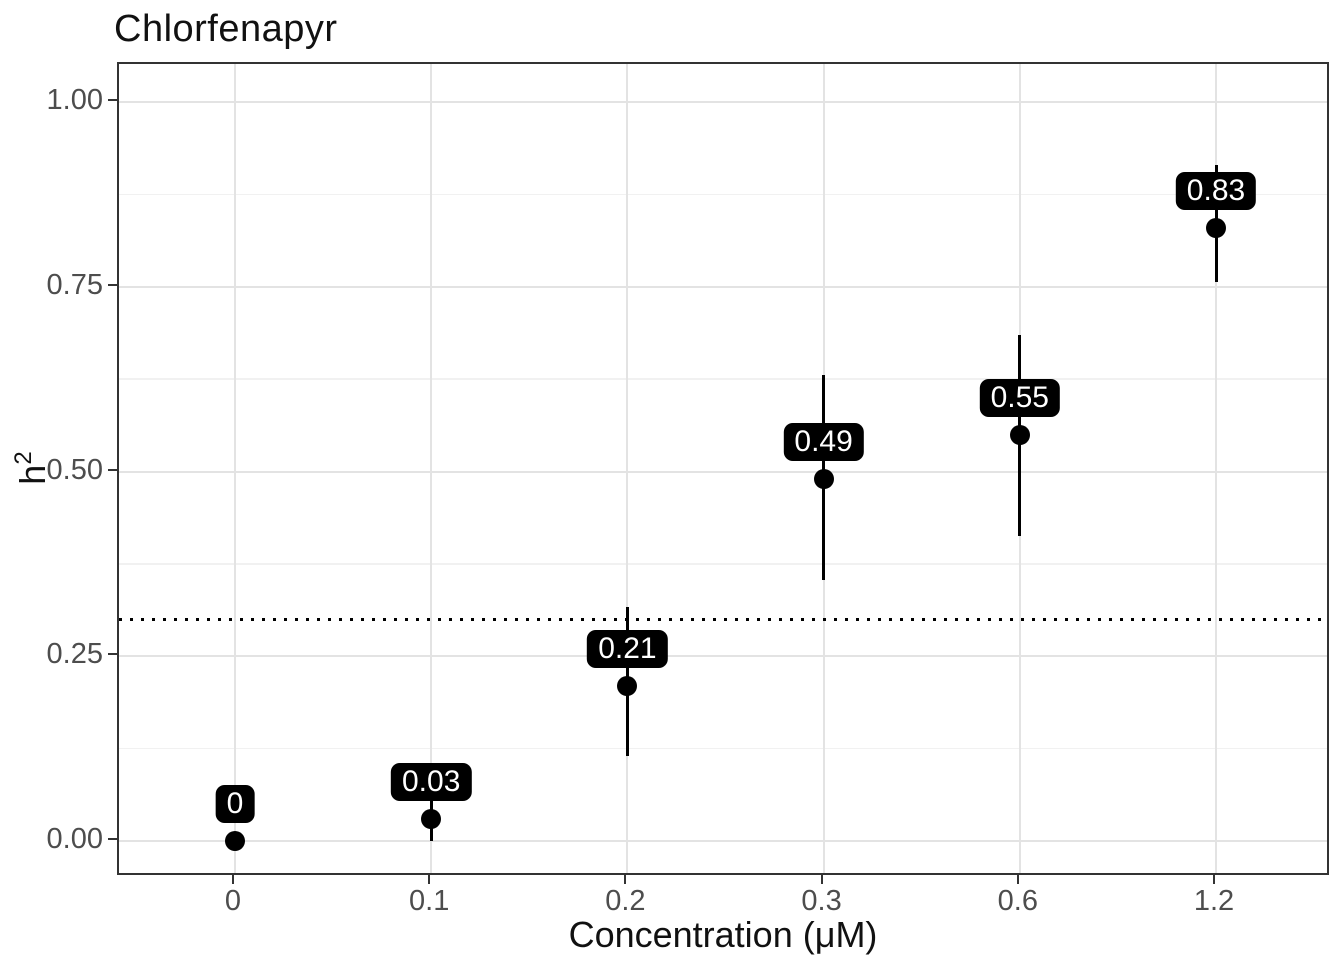  I want to click on x-tick-label: 0, so click(233, 901).